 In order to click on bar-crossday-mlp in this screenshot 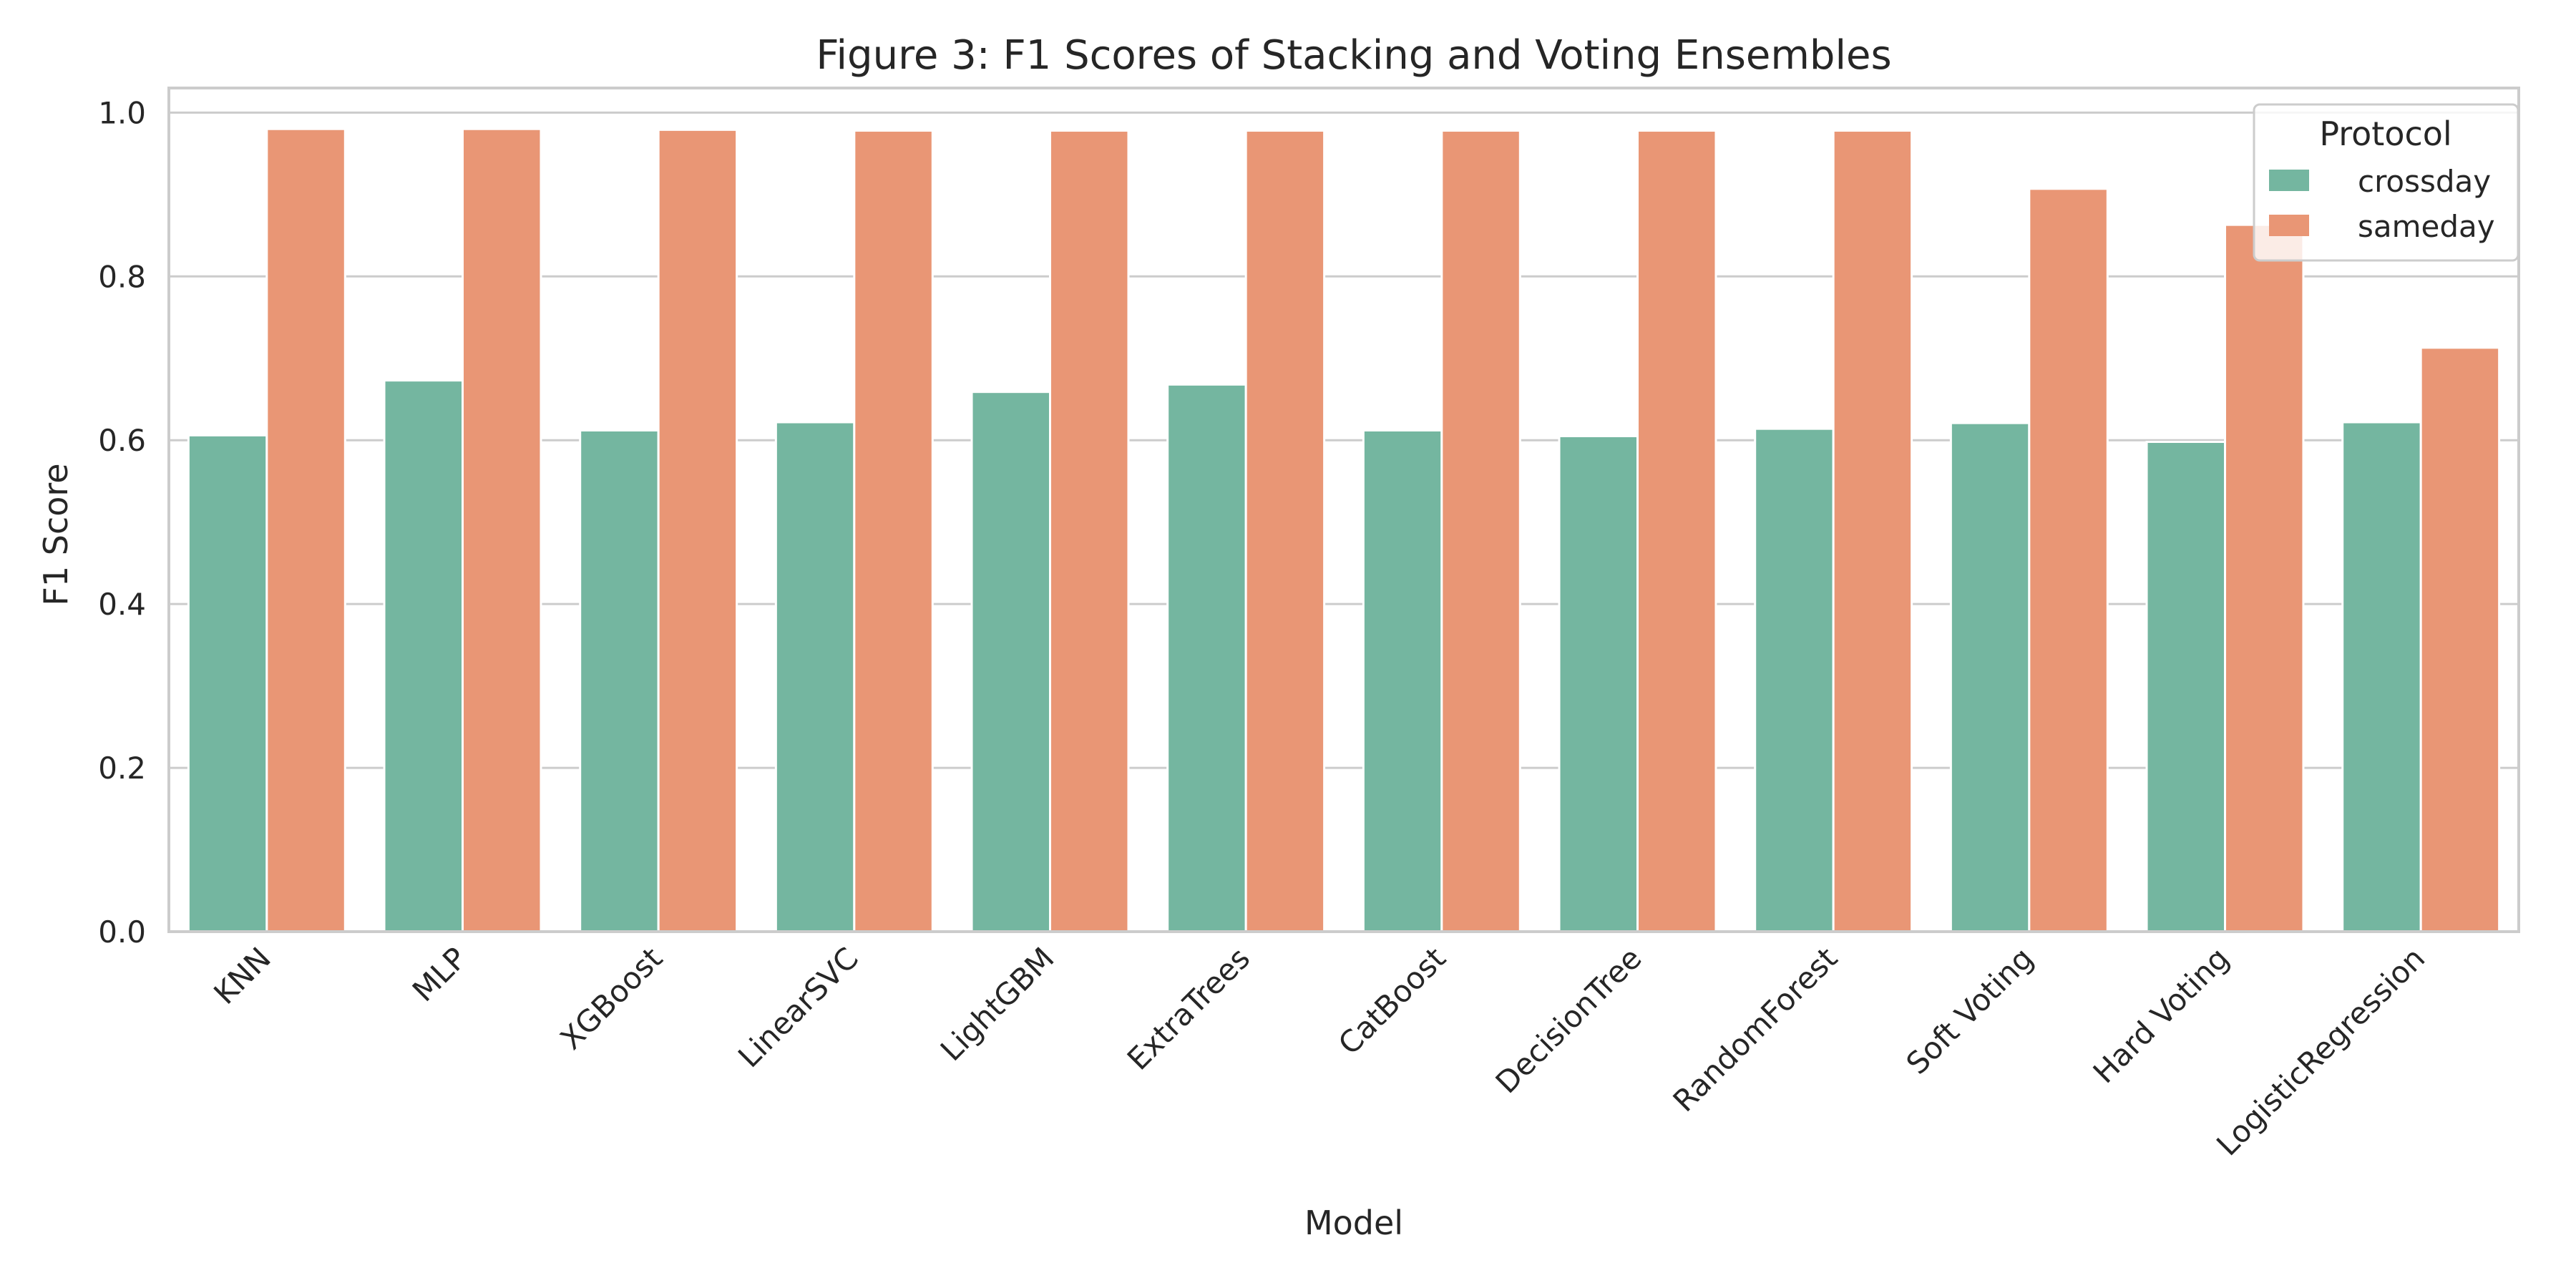, I will do `click(423, 656)`.